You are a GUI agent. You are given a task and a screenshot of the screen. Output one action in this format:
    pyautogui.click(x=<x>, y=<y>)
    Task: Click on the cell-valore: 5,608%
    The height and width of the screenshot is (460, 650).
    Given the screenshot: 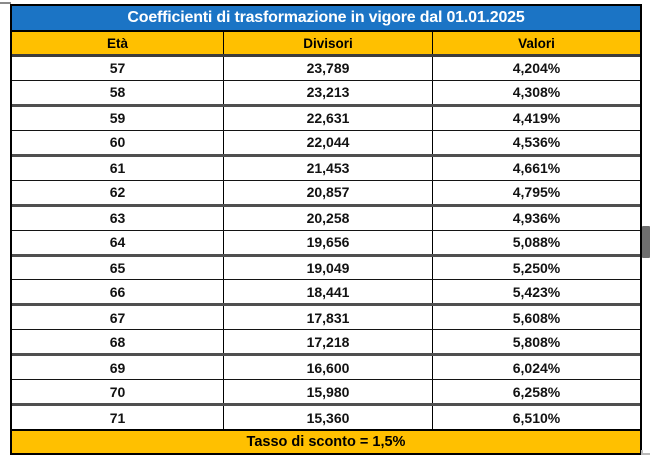 What is the action you would take?
    pyautogui.click(x=536, y=317)
    